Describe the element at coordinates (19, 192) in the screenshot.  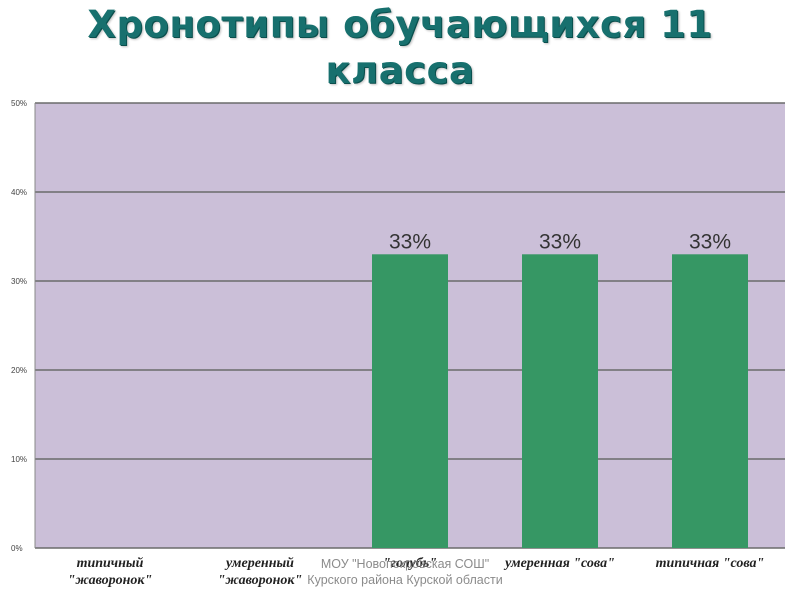
I see `y-tick-label: 40%` at that location.